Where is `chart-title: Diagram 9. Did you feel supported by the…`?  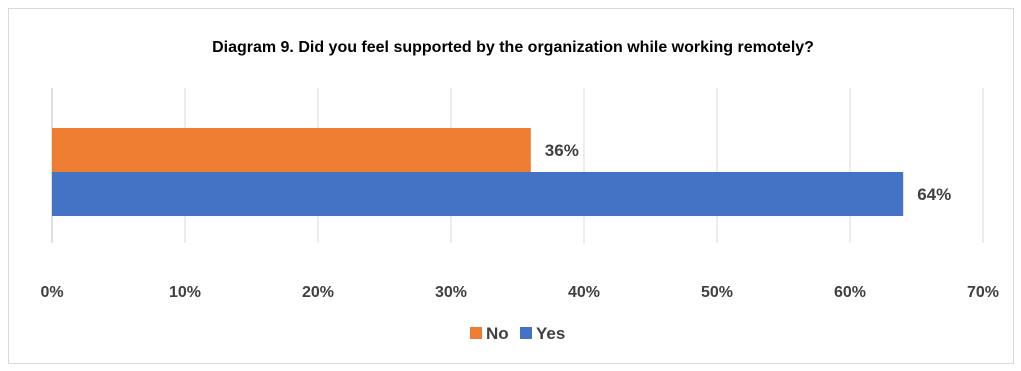
chart-title: Diagram 9. Did you feel supported by the… is located at coordinates (513, 47).